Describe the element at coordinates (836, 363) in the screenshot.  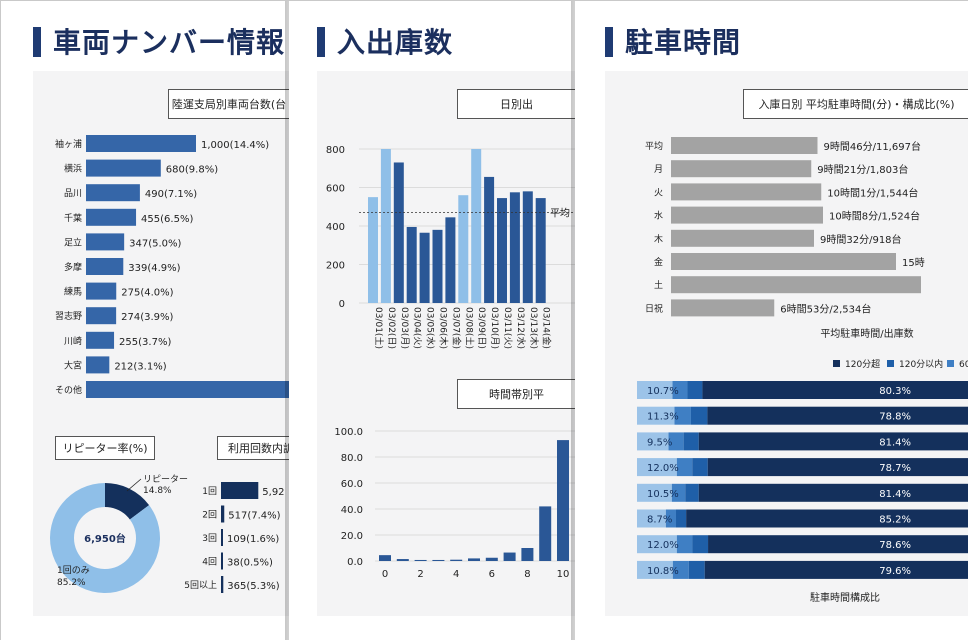
I see `legend-swatch` at that location.